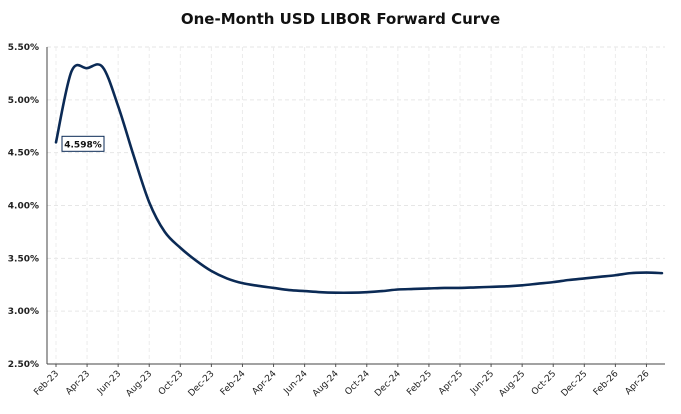 Image resolution: width=681 pixels, height=414 pixels. Describe the element at coordinates (482, 383) in the screenshot. I see `x-tick-label: Jun-25` at that location.